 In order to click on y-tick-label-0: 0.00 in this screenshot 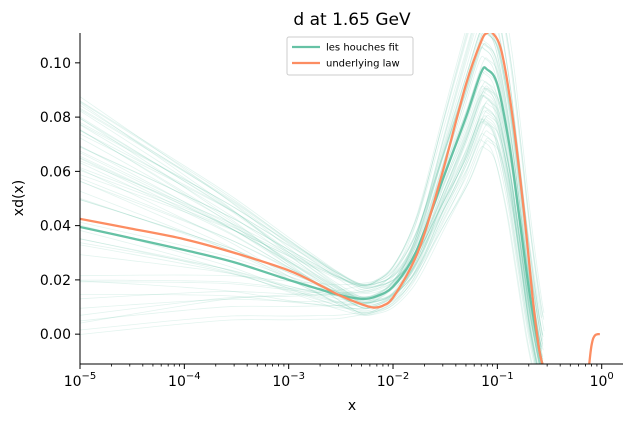, I will do `click(55, 335)`.